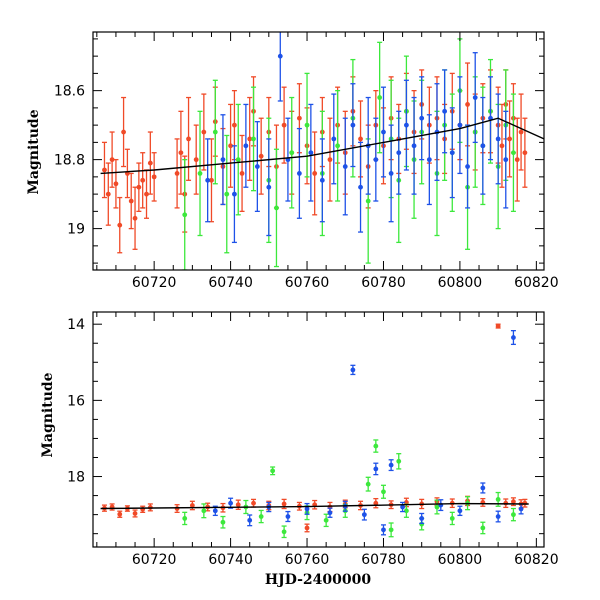 Image resolution: width=600 pixels, height=600 pixels. I want to click on top-trend-line, so click(322, 146).